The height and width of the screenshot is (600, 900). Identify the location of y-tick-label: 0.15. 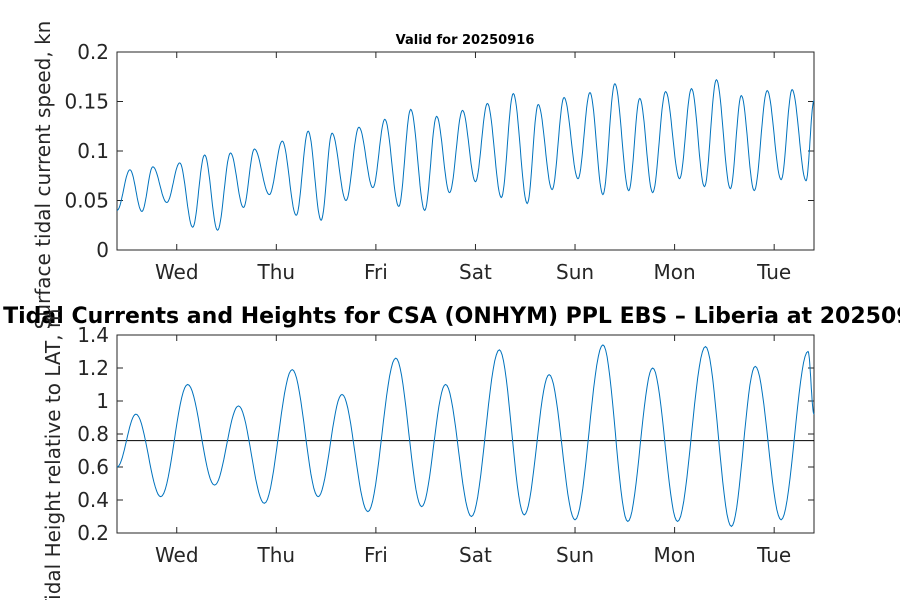
(86, 102).